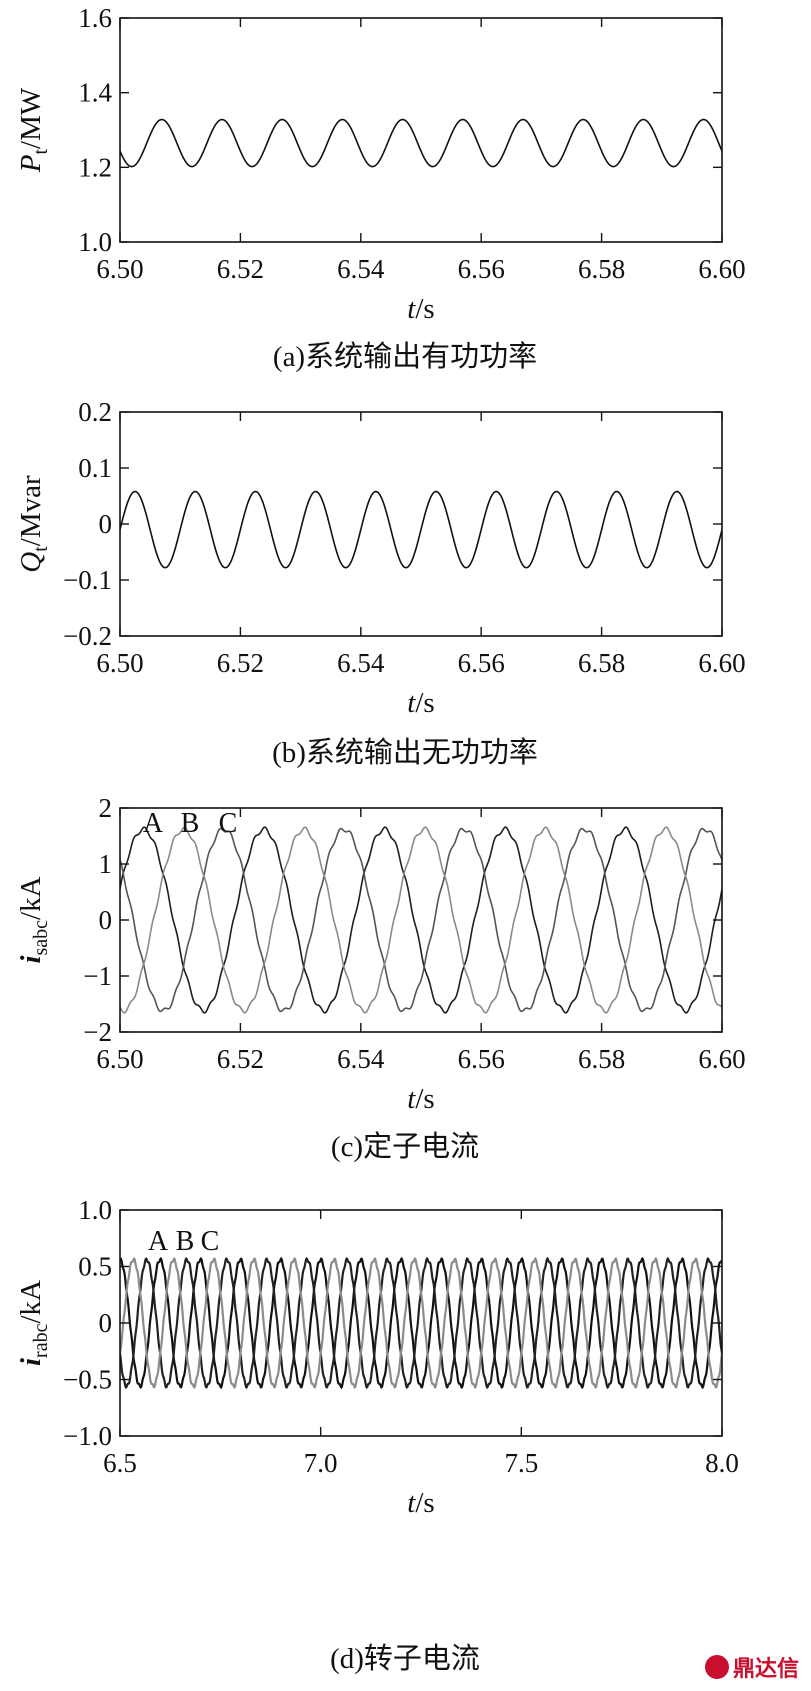  What do you see at coordinates (33, 524) in the screenshot?
I see `y-axis-label: Qt/Mvar` at bounding box center [33, 524].